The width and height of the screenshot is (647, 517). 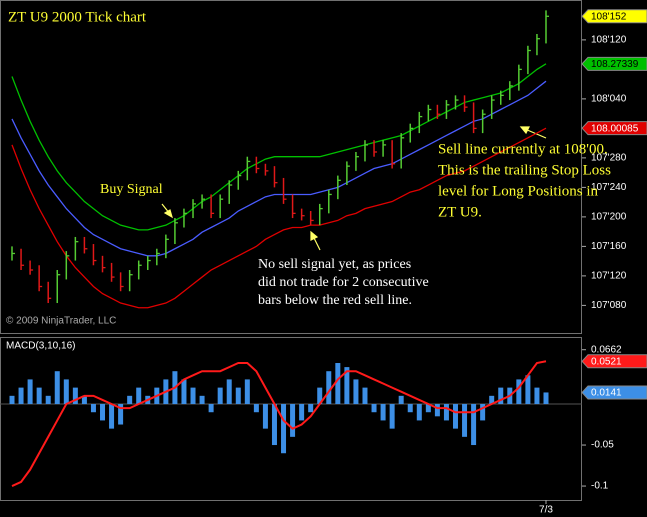 I want to click on y-tick-label: 107'080, so click(x=609, y=305).